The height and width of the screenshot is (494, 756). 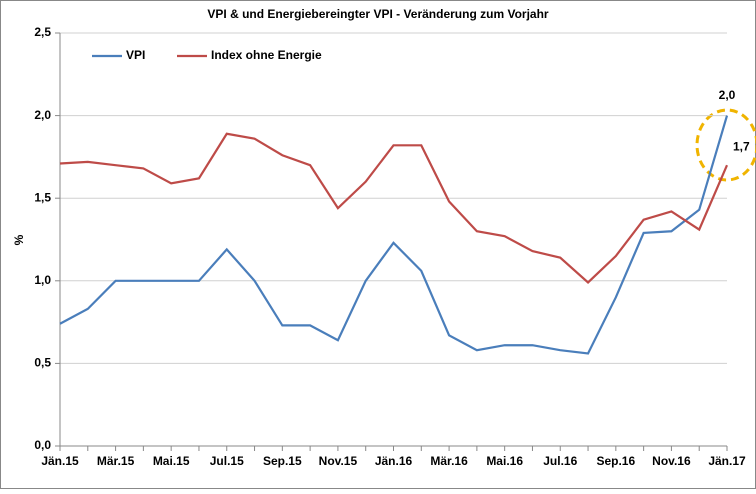 What do you see at coordinates (338, 461) in the screenshot?
I see `x-tick-label: Nov.15` at bounding box center [338, 461].